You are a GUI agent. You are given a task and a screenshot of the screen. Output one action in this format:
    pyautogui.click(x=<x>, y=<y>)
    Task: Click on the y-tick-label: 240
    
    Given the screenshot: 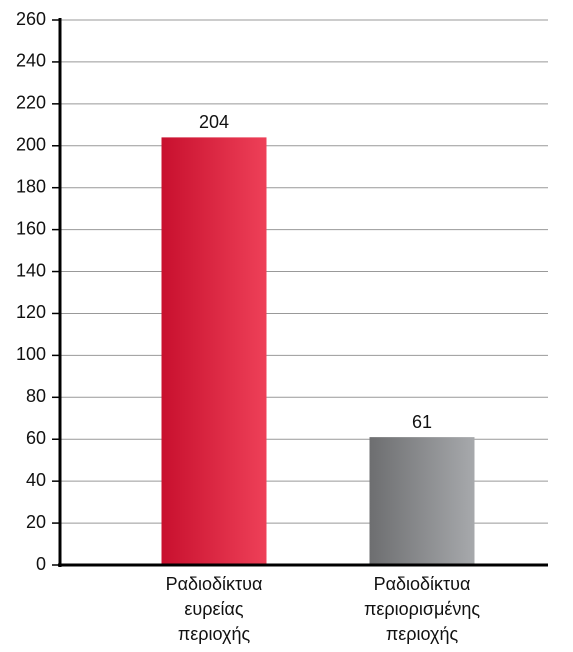 What is the action you would take?
    pyautogui.click(x=31, y=61)
    